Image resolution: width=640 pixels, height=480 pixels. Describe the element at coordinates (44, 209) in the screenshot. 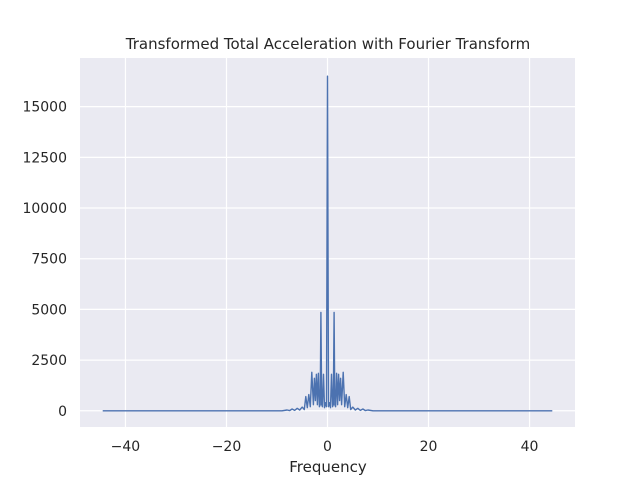

I see `y-tick-label: 10000` at that location.